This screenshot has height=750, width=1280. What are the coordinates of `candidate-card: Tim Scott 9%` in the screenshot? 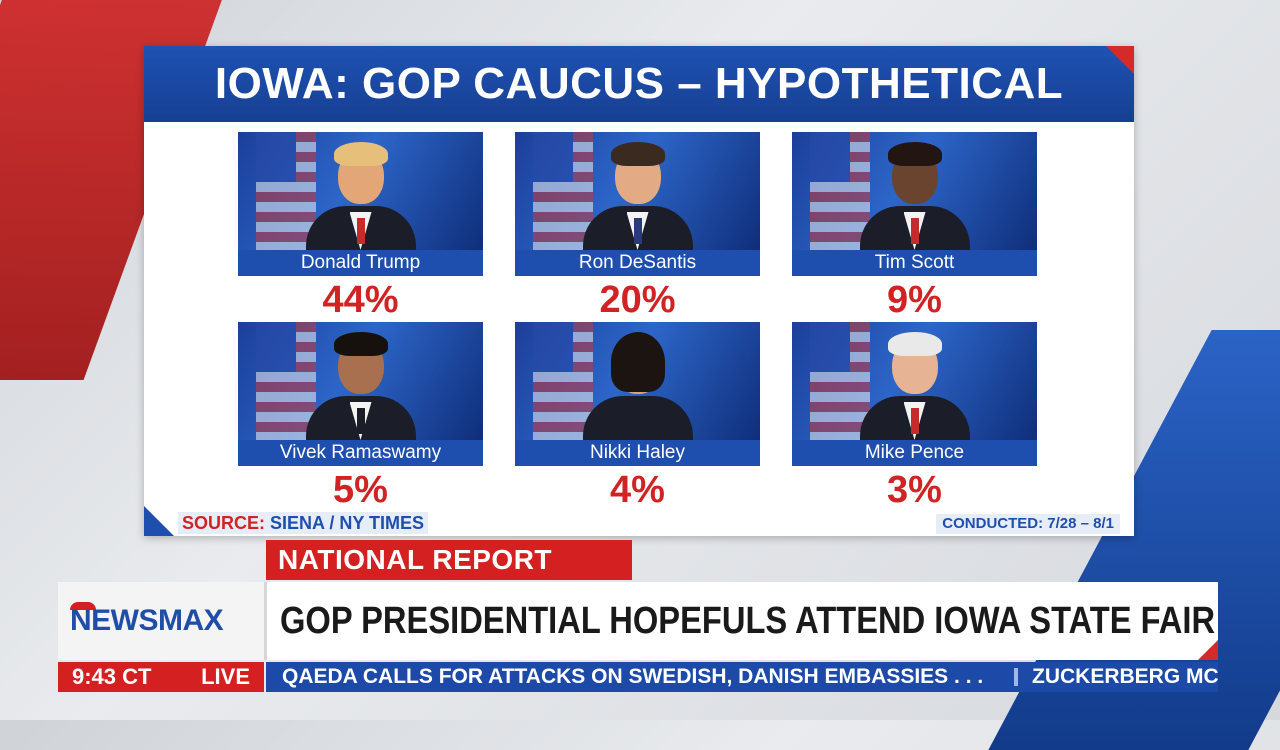 It's located at (914, 227).